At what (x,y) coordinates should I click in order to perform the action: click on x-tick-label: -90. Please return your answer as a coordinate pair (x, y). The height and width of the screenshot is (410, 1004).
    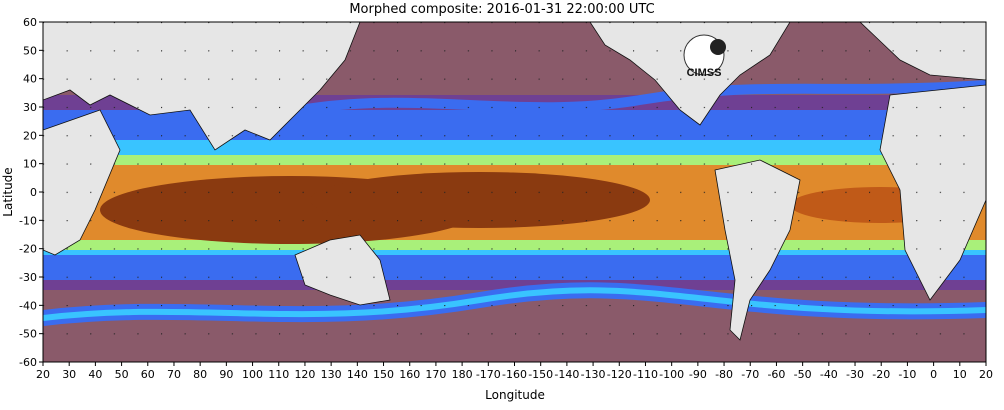
    Looking at the image, I should click on (698, 374).